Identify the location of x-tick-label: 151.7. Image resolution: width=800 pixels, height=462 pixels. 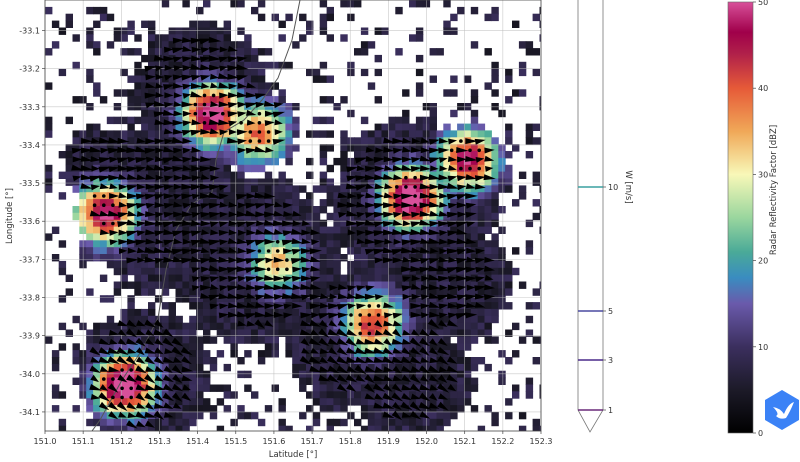
(312, 441).